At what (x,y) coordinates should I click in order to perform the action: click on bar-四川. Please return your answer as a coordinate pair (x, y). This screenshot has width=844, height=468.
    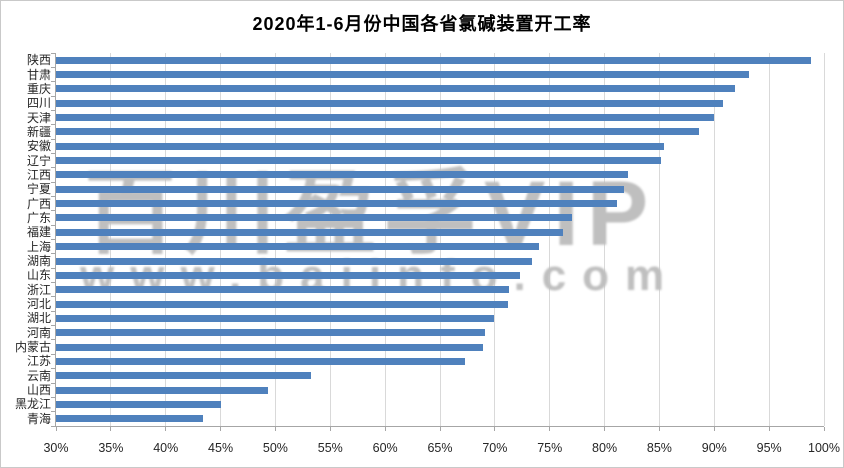
    Looking at the image, I should click on (390, 103).